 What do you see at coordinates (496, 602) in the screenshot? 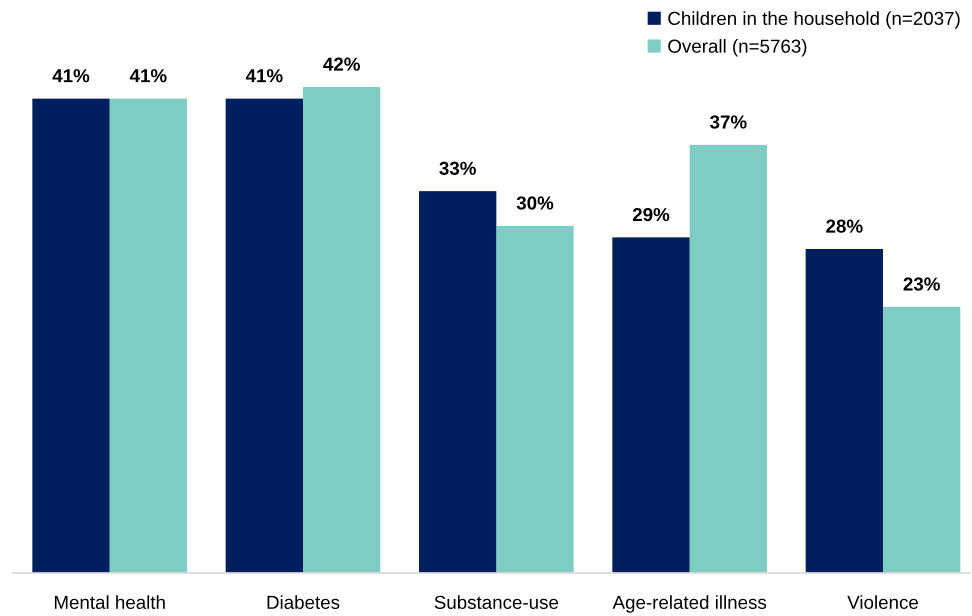
I see `x-tick-label: Substance-use` at bounding box center [496, 602].